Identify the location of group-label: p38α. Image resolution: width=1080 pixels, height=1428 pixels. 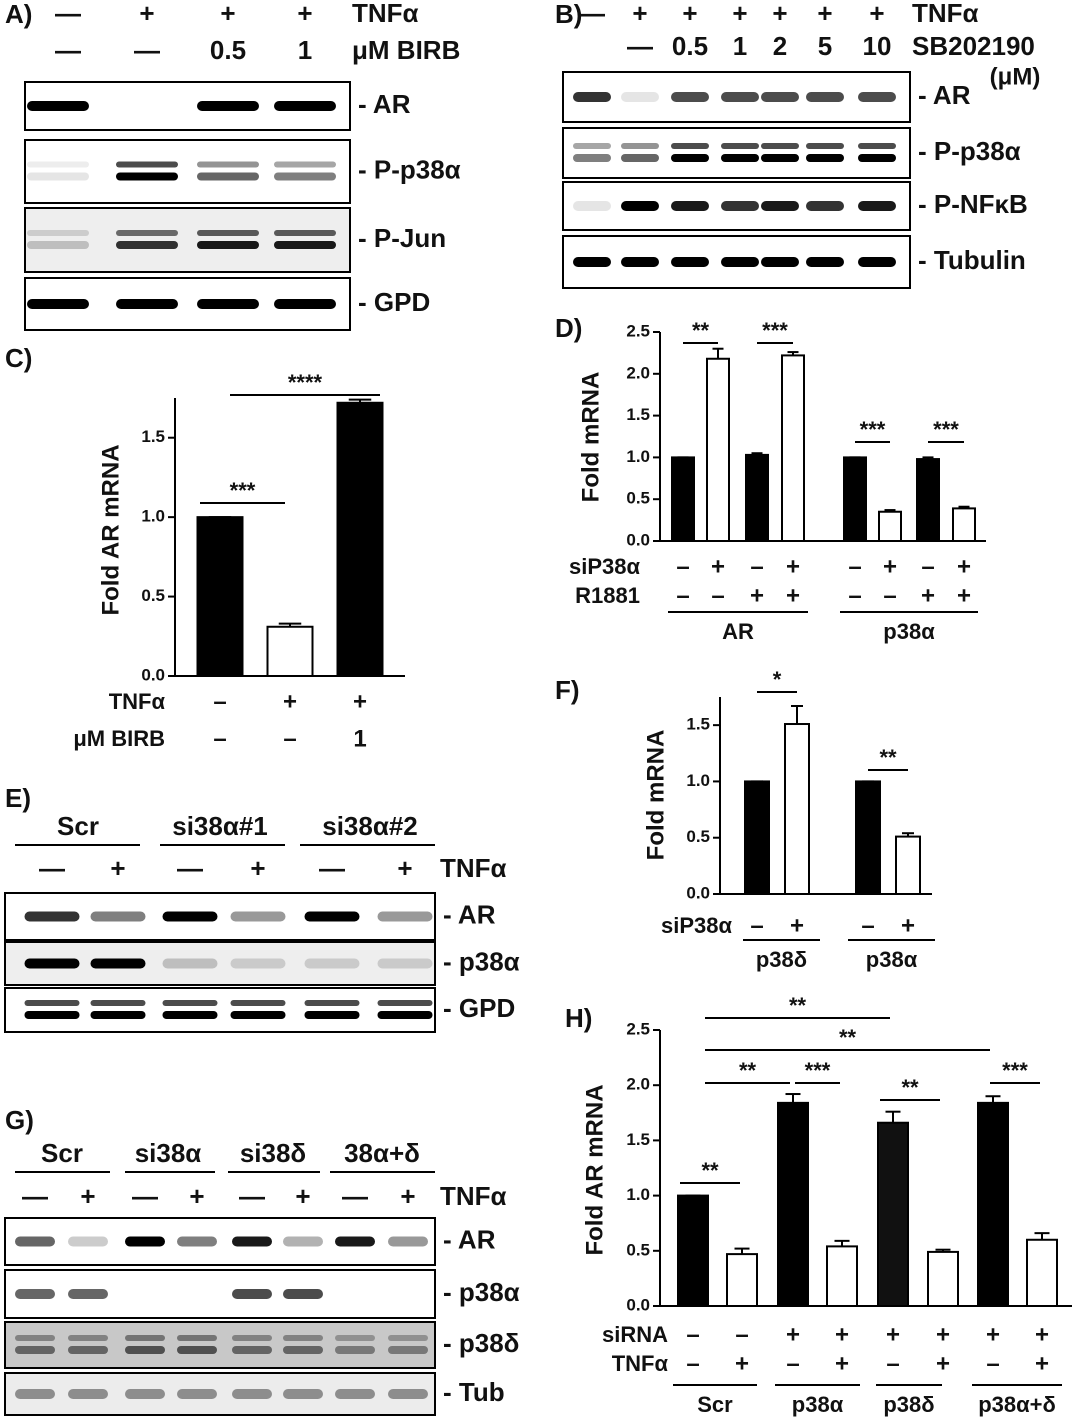
(818, 1404).